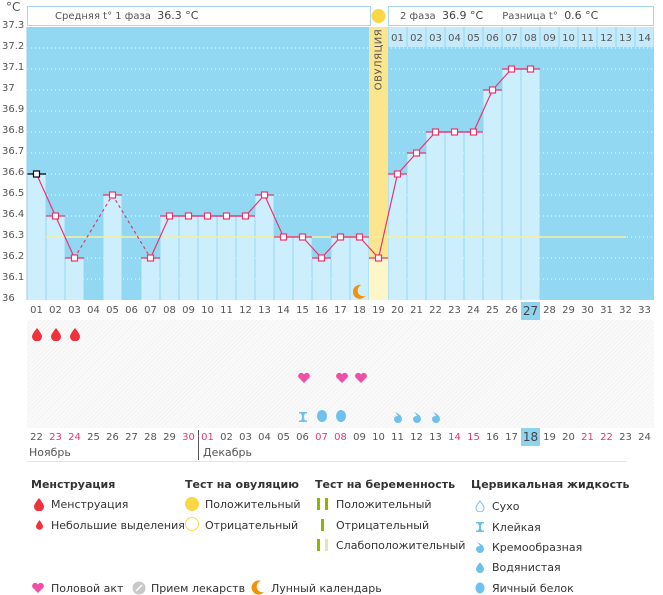 This screenshot has width=663, height=595. I want to click on phase1-value: 36.3 °C, so click(178, 15).